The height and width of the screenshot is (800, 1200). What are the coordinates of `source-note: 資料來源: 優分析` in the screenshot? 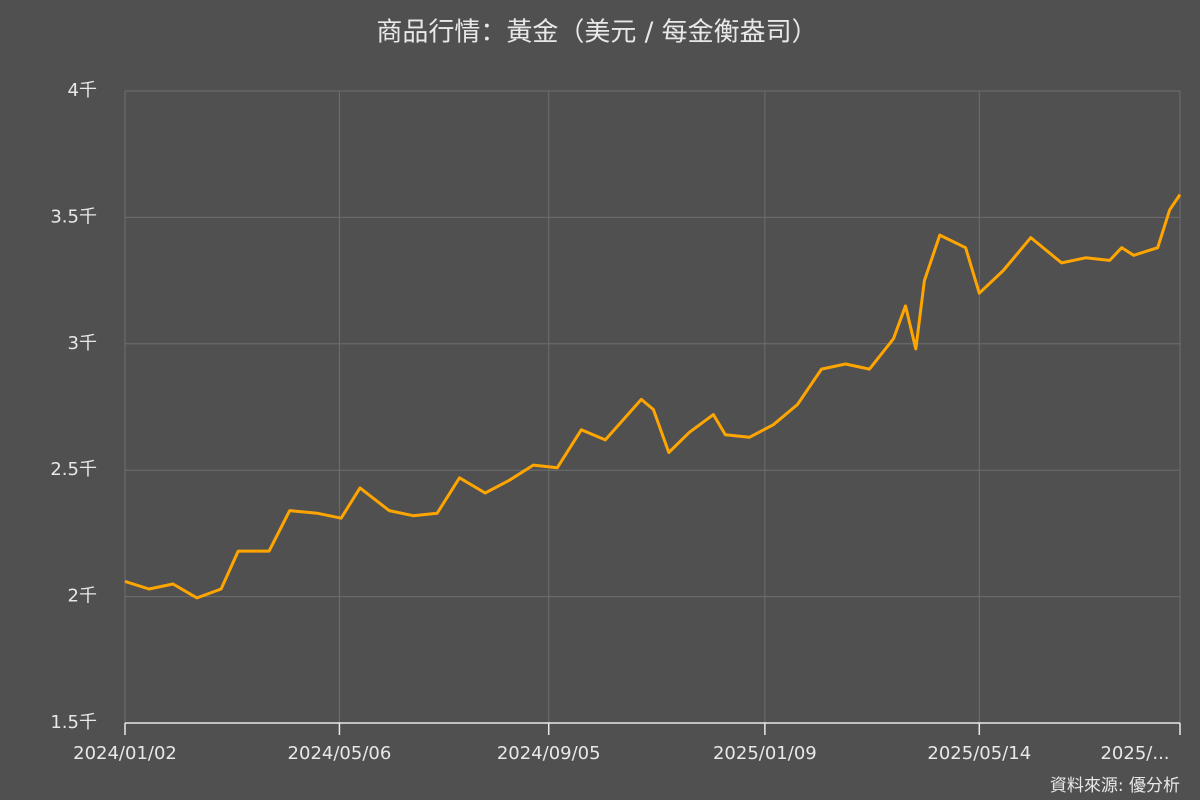 It's located at (1115, 786).